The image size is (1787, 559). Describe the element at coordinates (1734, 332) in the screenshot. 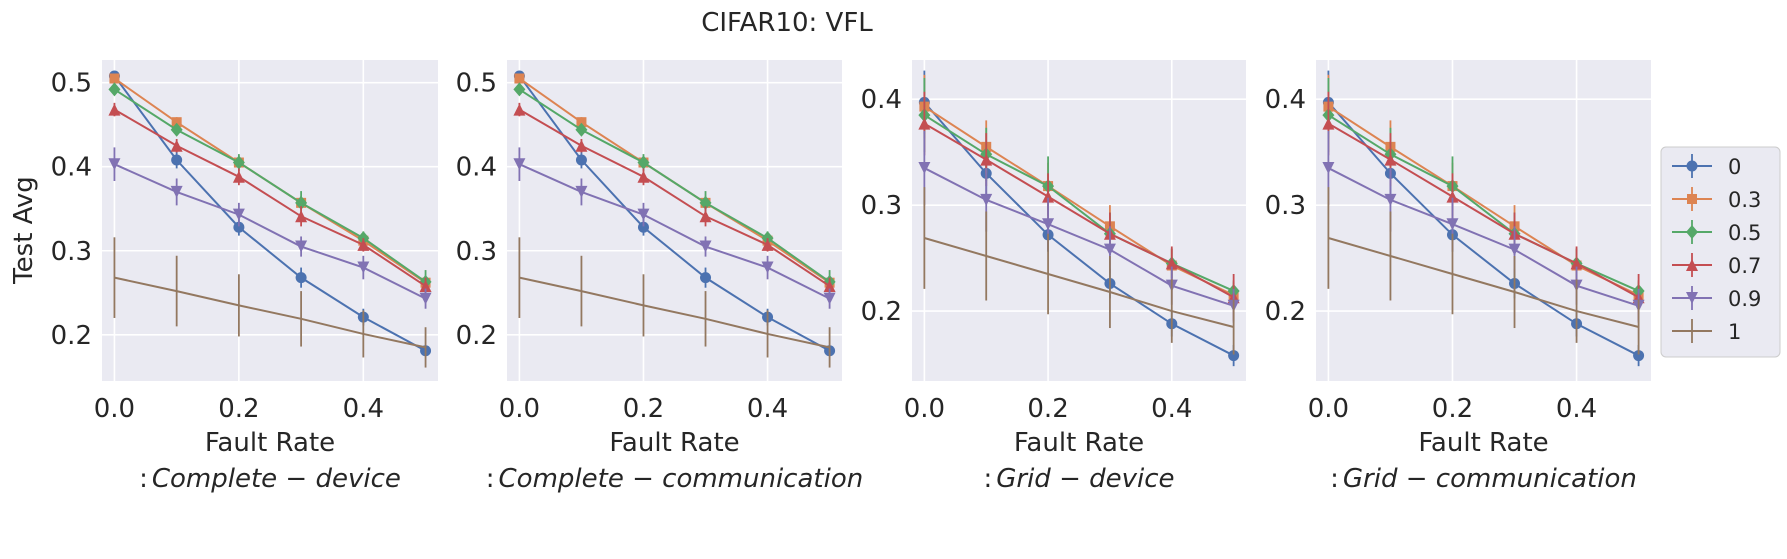

I see `legend-label: 1` at that location.